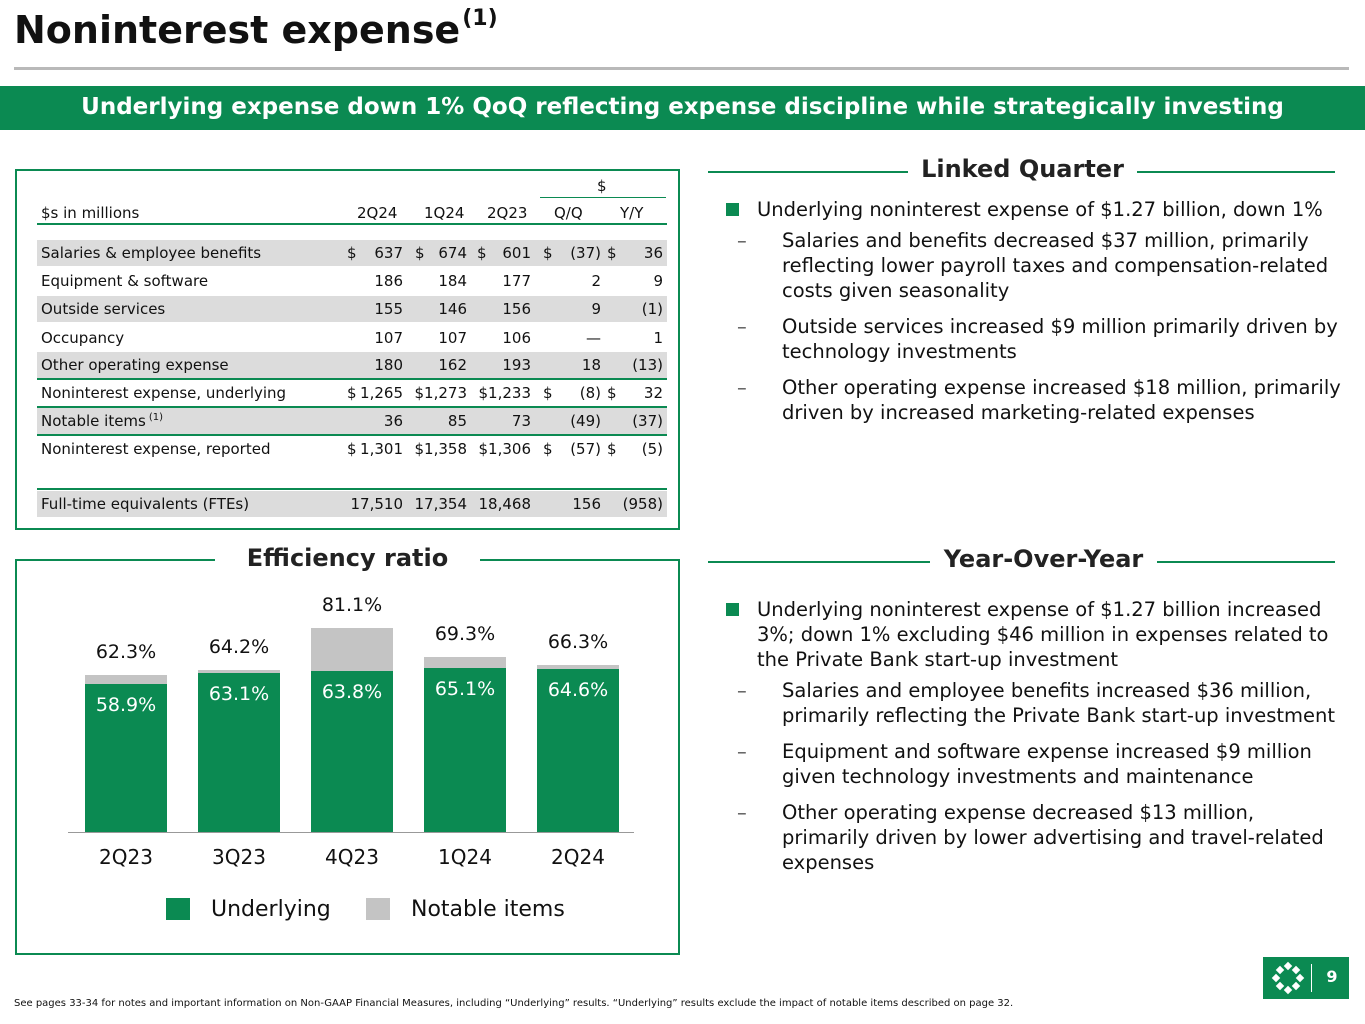 The width and height of the screenshot is (1365, 1024). What do you see at coordinates (505, 504) in the screenshot?
I see `table-cell: 18,468` at bounding box center [505, 504].